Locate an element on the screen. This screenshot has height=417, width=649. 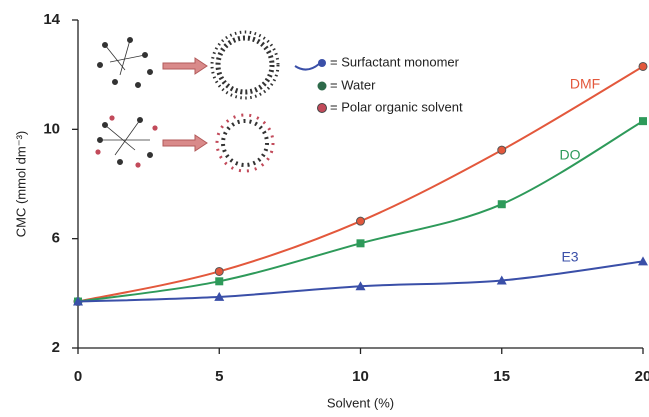
y-axis-label: CMC (mmol dm⁻³) is located at coordinates (20, 184).